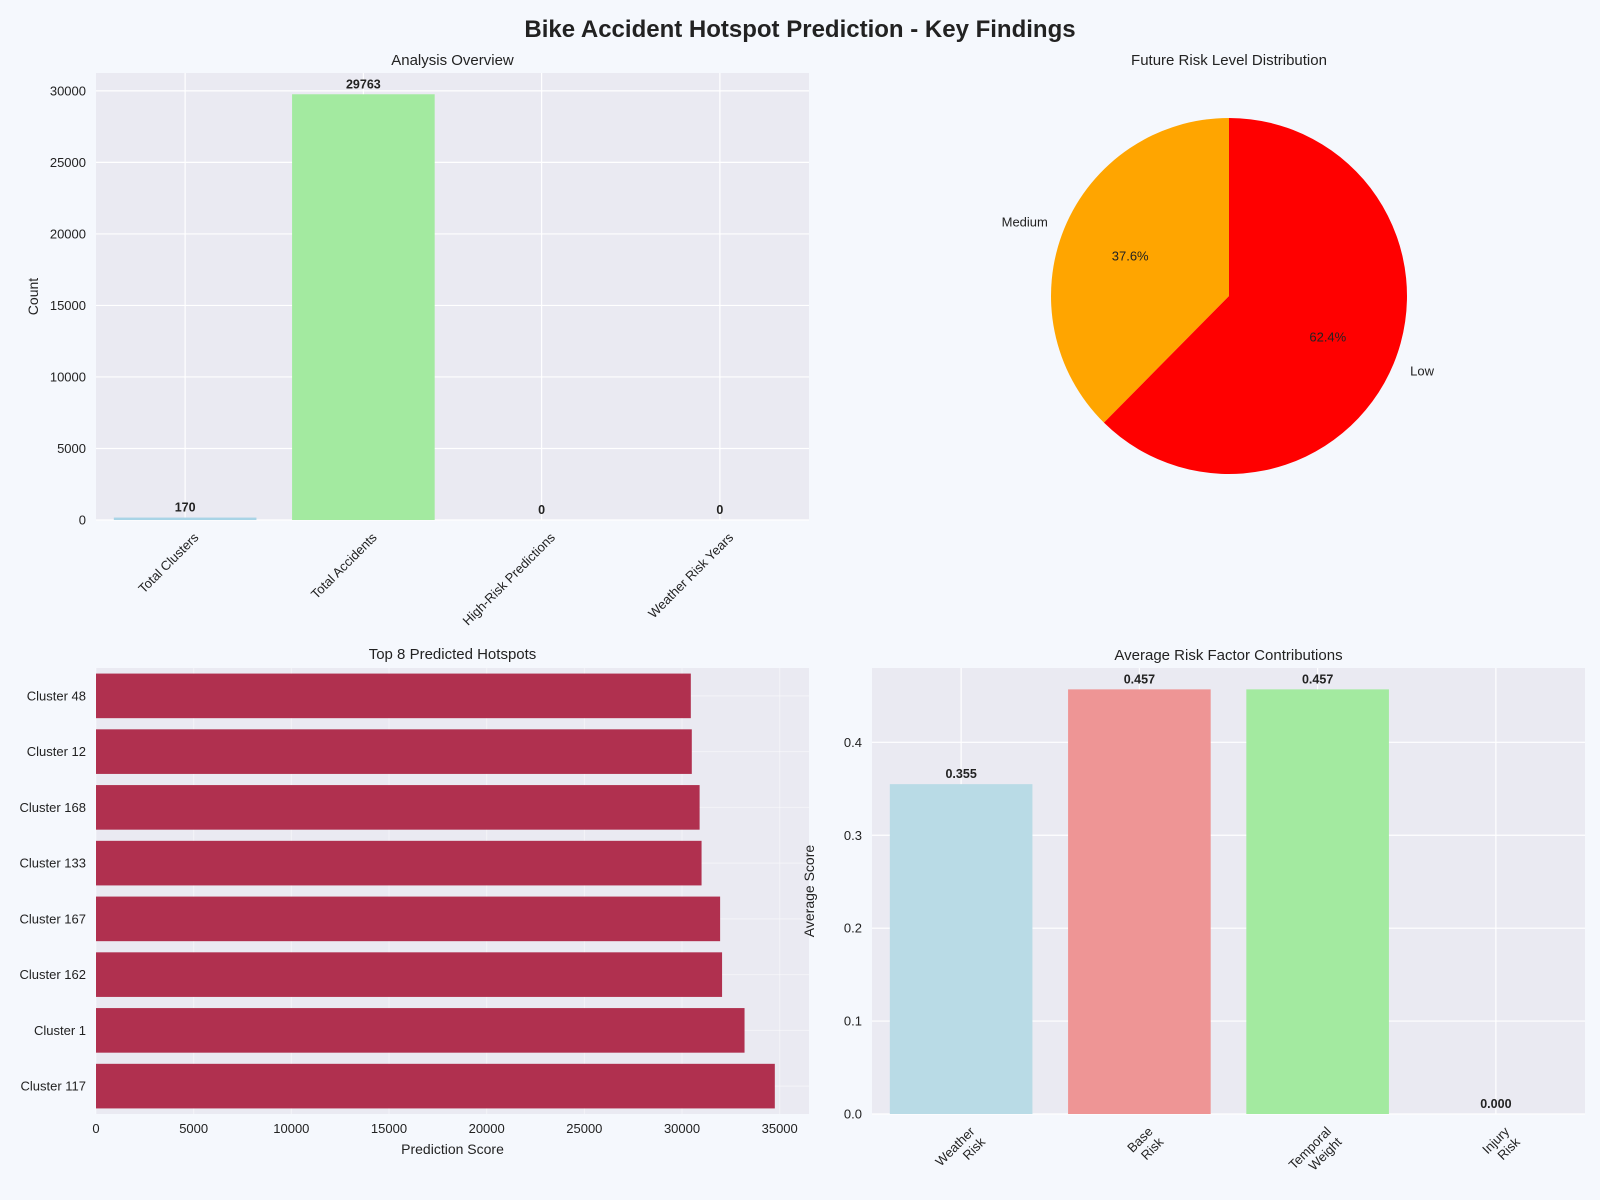 The width and height of the screenshot is (1600, 1200). What do you see at coordinates (53, 807) in the screenshot?
I see `y-tick-label: Cluster 168` at bounding box center [53, 807].